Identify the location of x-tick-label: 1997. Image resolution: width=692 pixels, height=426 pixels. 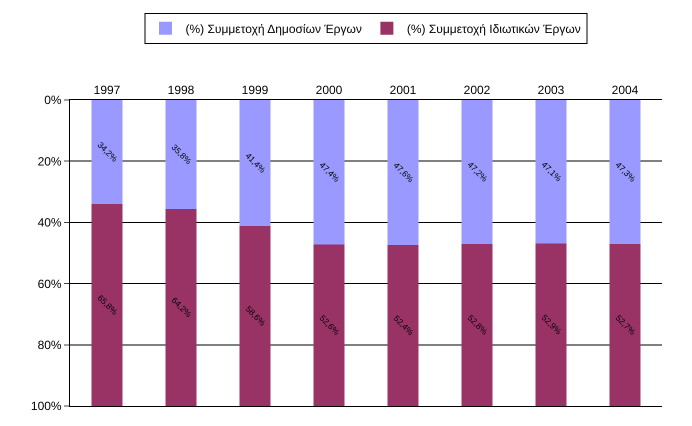
(107, 90).